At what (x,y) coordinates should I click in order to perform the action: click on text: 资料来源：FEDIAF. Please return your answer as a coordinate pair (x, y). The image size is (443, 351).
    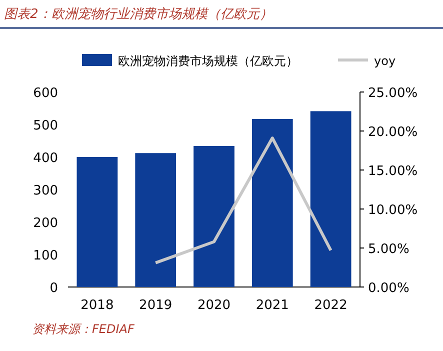
    Looking at the image, I should click on (84, 329).